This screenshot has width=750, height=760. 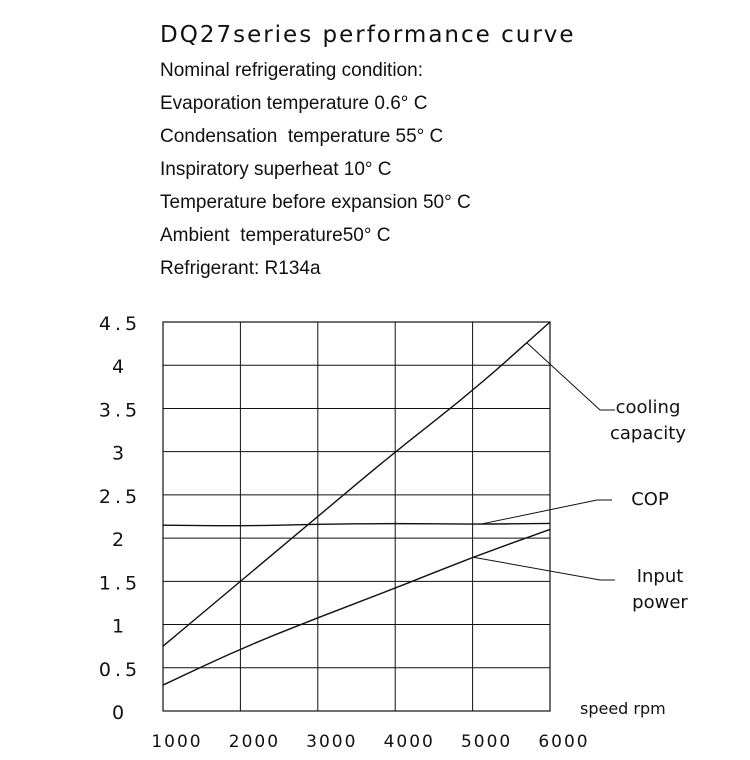 What do you see at coordinates (563, 742) in the screenshot?
I see `x-tick-label: 6000` at bounding box center [563, 742].